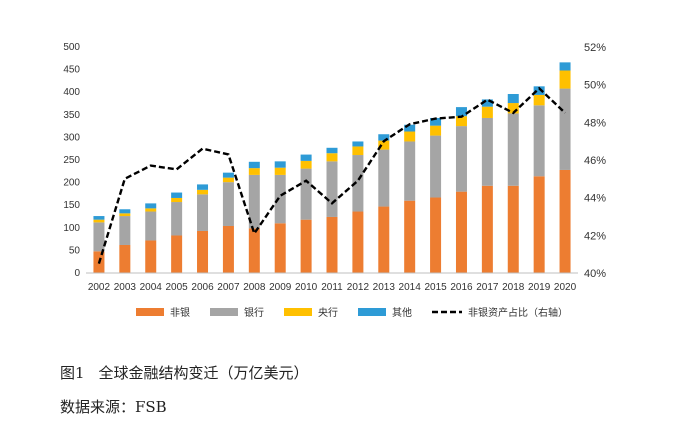  What do you see at coordinates (99, 287) in the screenshot?
I see `x-tick-label: 2002` at bounding box center [99, 287].